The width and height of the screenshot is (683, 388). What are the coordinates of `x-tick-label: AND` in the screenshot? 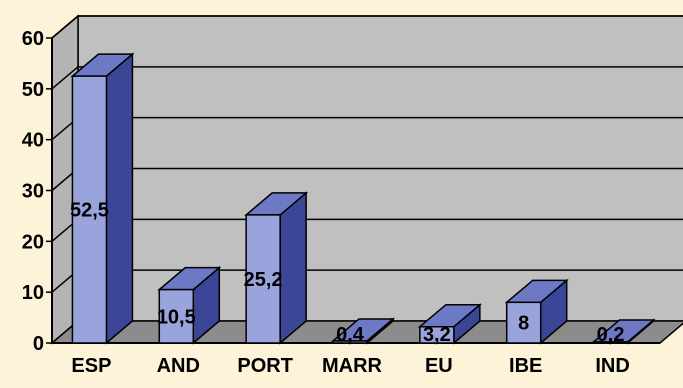 It's located at (178, 366).